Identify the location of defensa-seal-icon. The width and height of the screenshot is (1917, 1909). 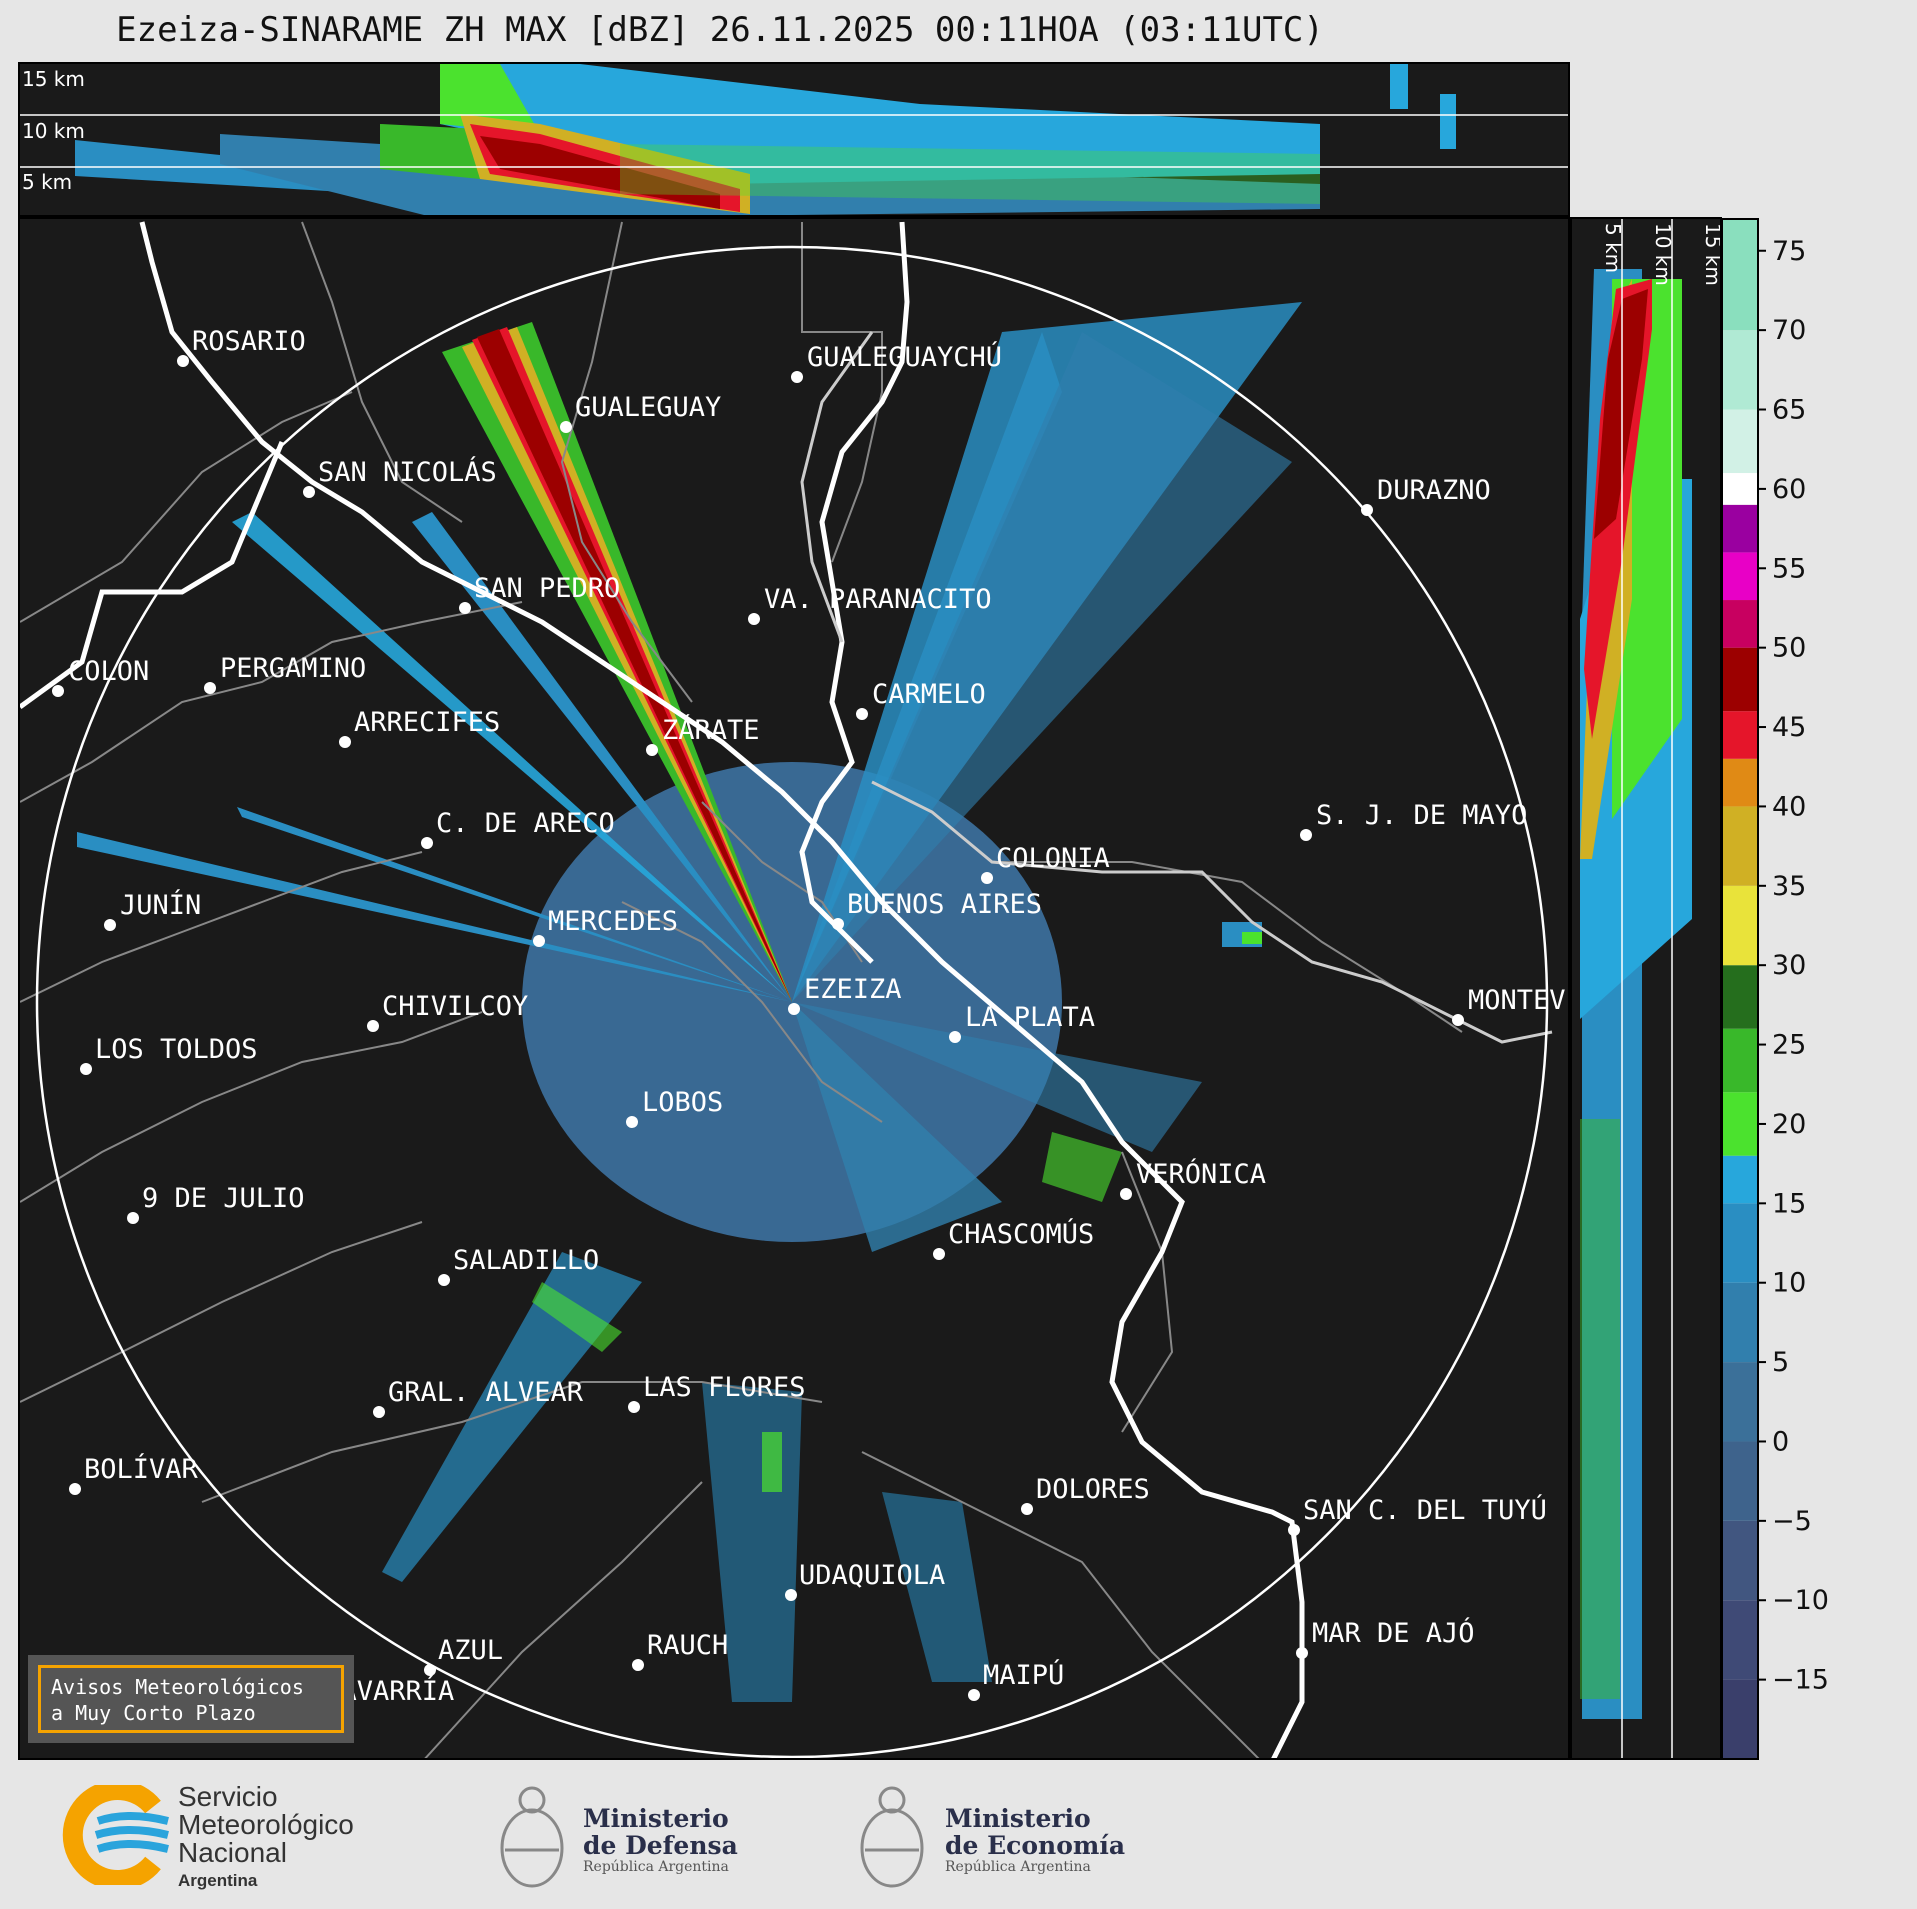
(532, 1837).